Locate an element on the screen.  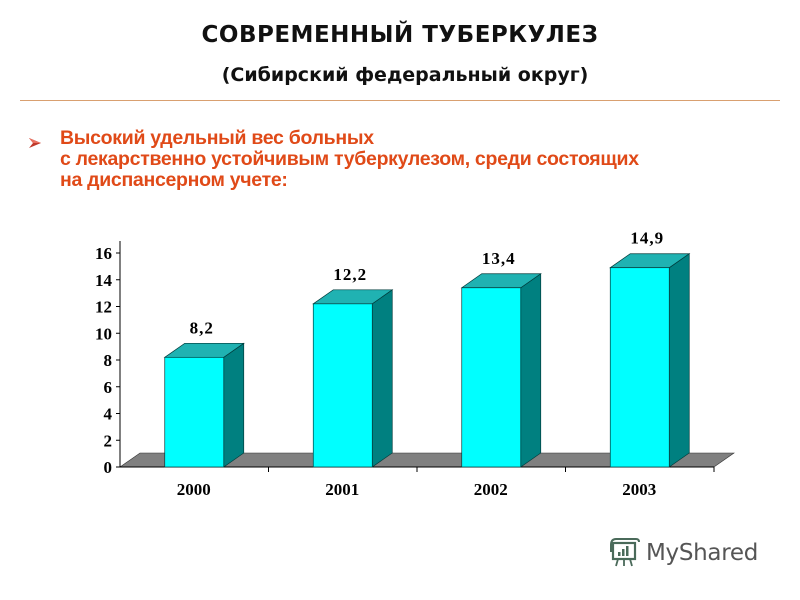
watermark: MyShared is located at coordinates (682, 553).